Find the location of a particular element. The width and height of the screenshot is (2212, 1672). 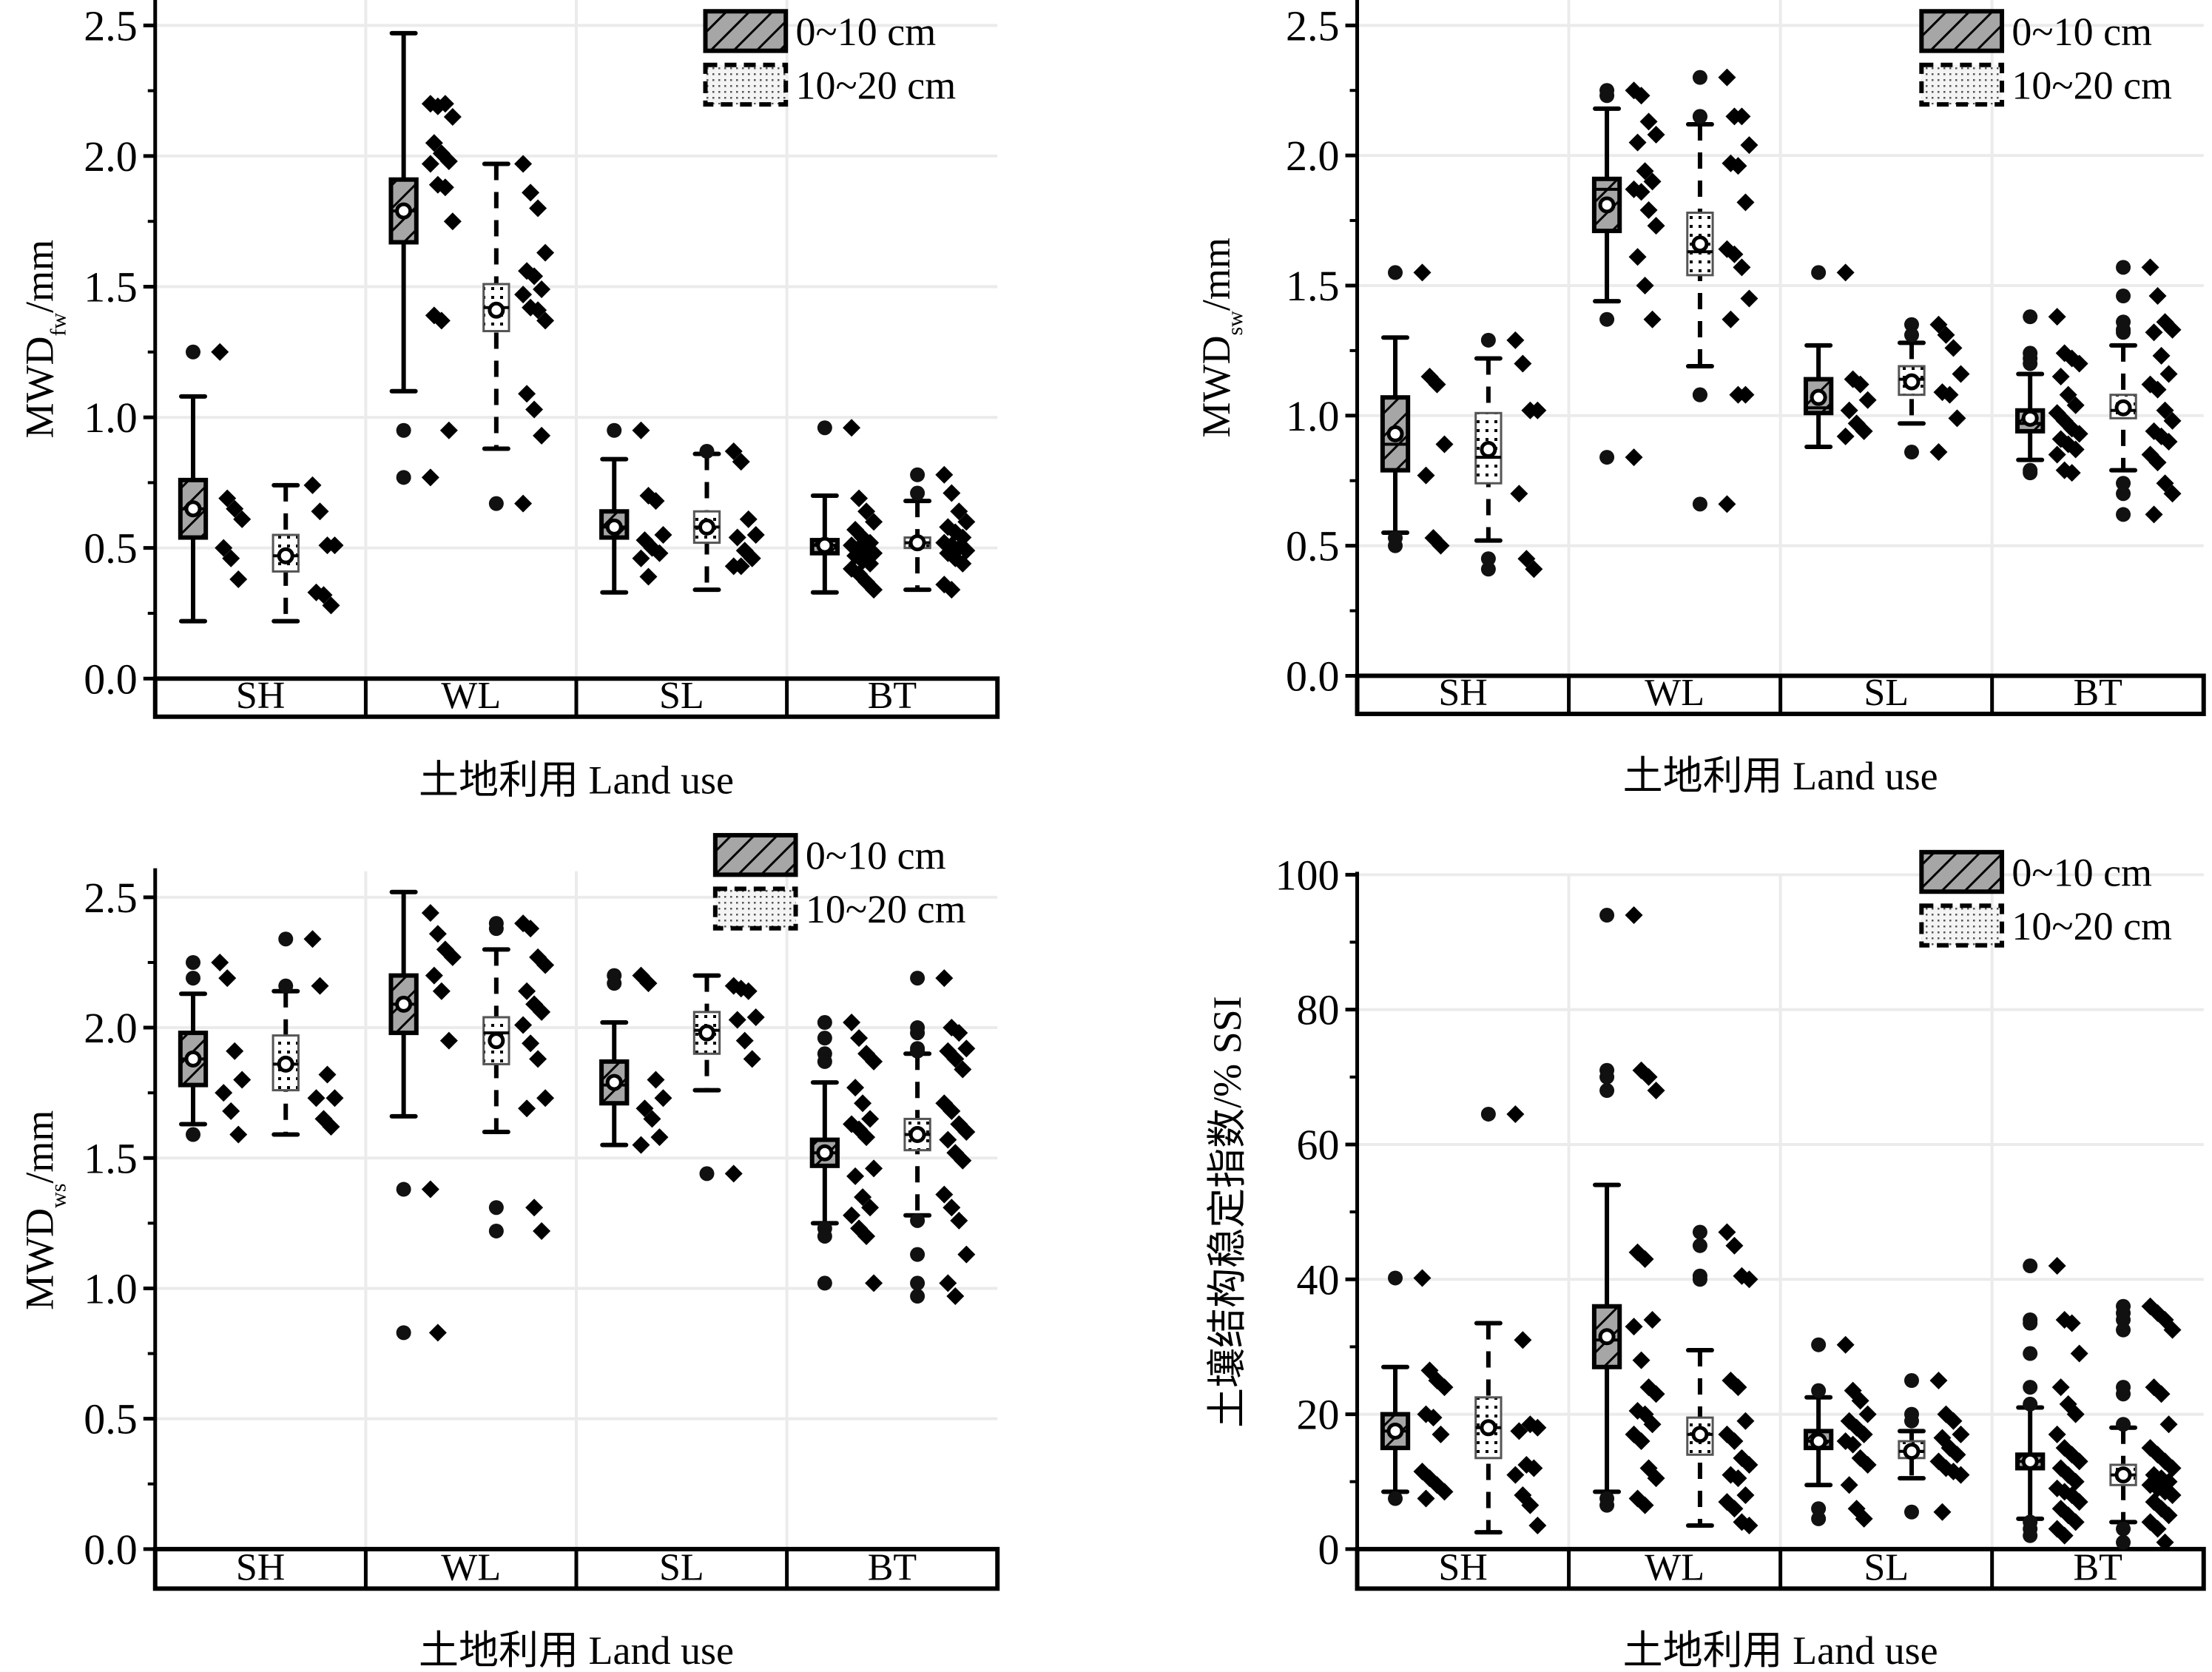

legend-label: 10~20 cm is located at coordinates (2092, 85).